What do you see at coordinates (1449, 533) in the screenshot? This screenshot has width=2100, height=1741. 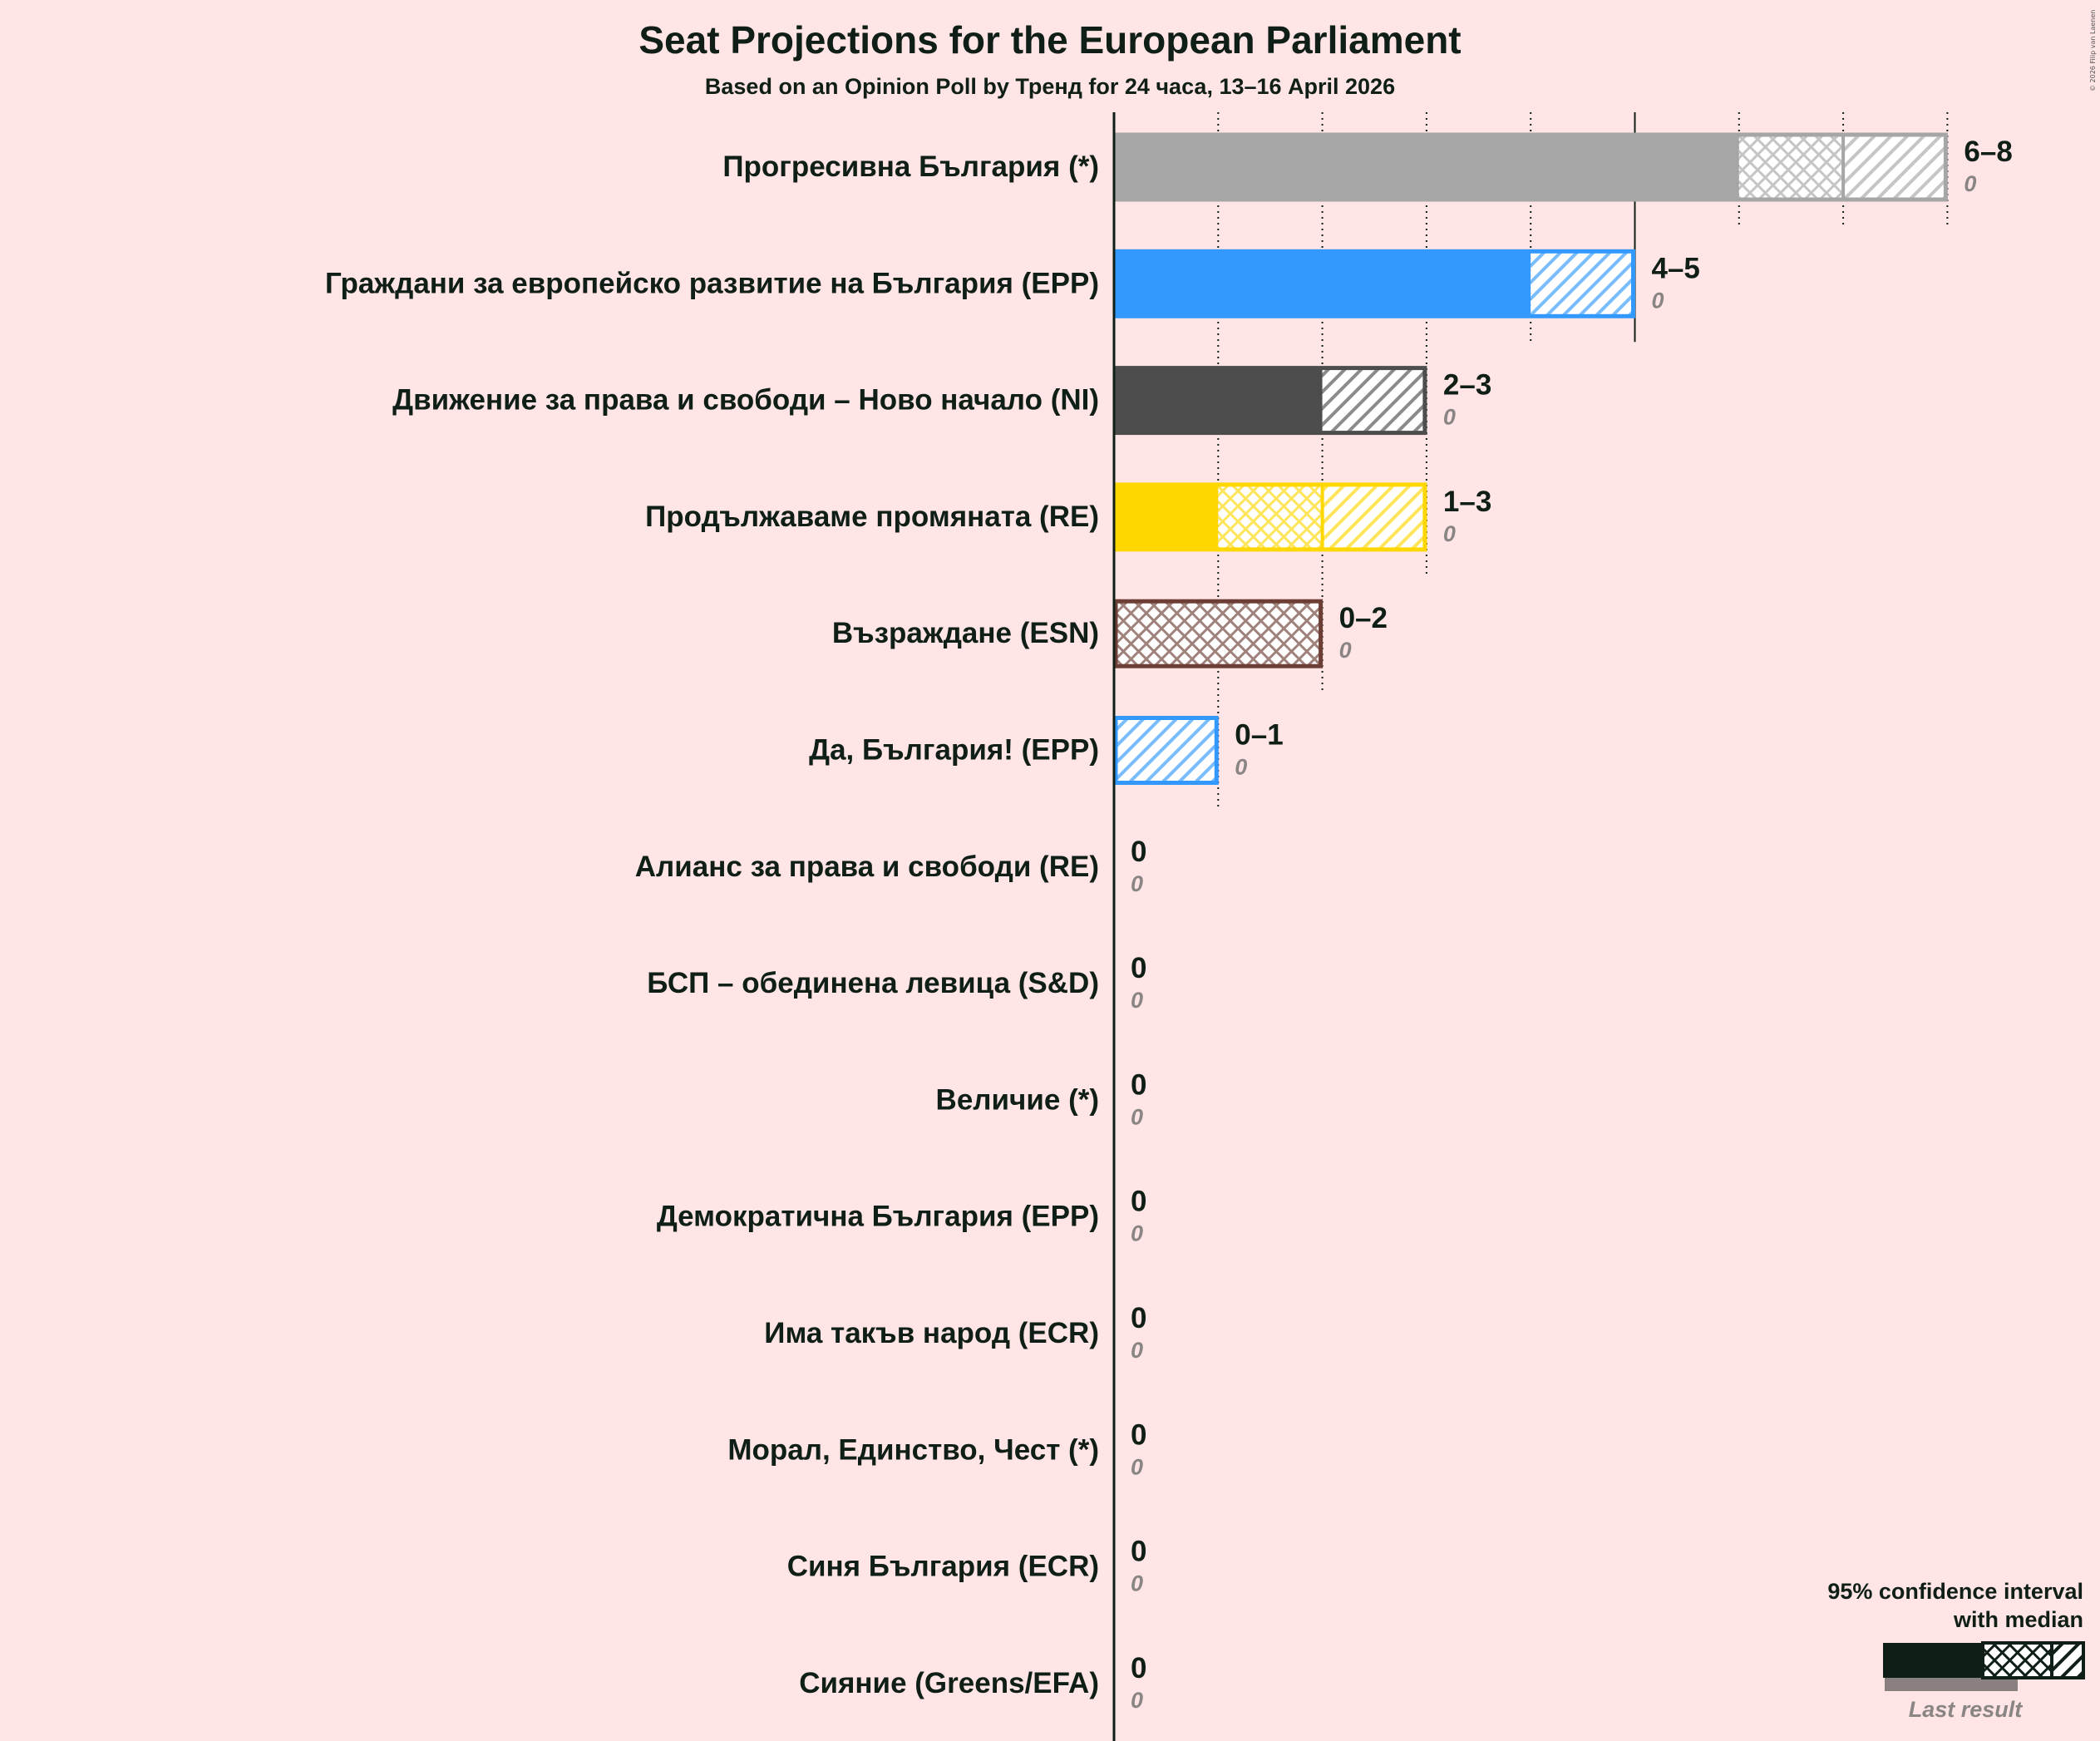 I see `last-result-label-3: 0` at bounding box center [1449, 533].